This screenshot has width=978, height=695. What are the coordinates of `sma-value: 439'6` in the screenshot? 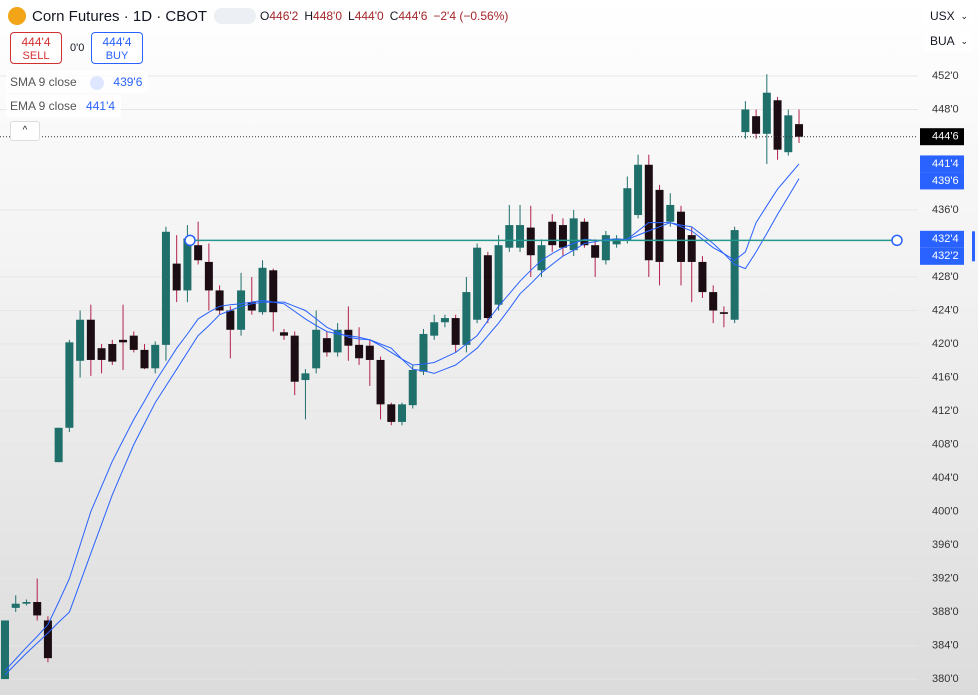 It's located at (128, 82).